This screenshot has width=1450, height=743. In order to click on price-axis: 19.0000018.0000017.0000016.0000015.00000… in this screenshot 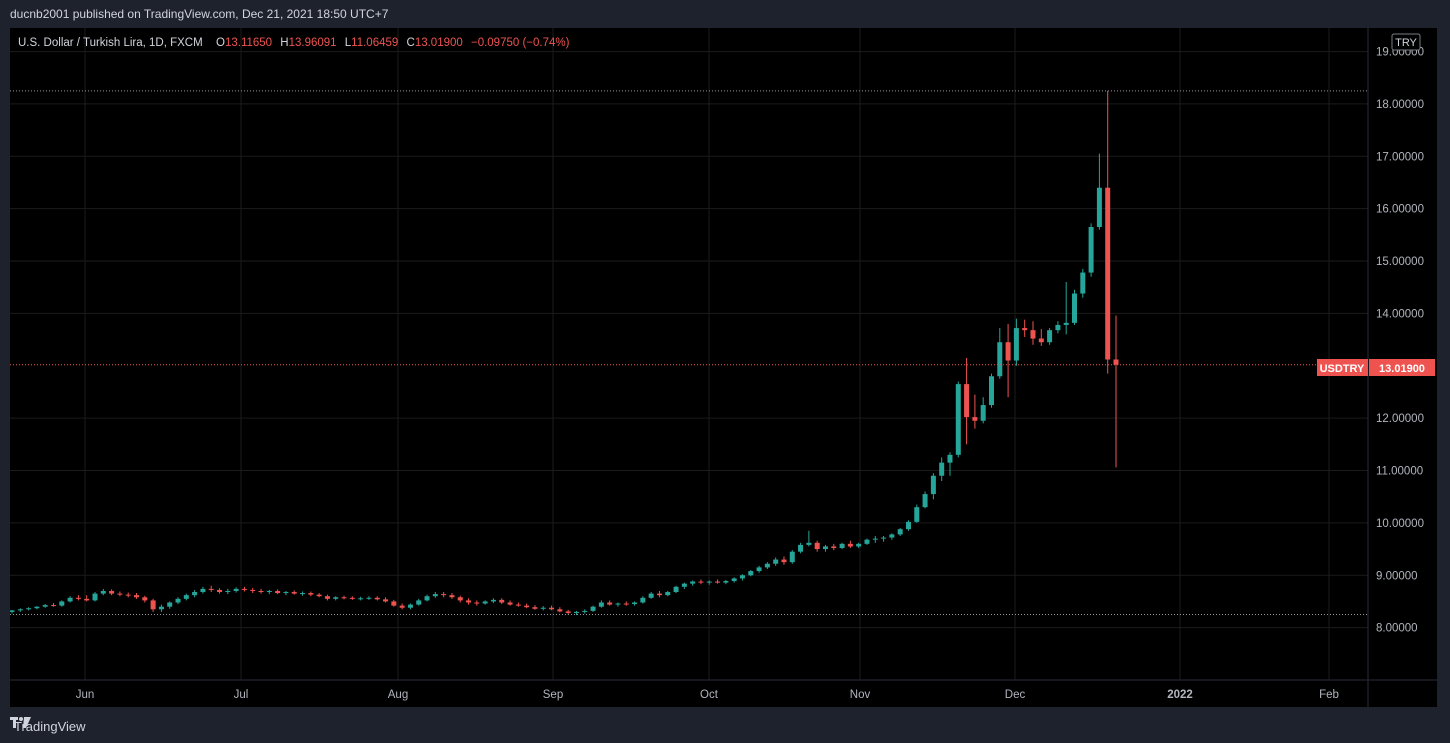, I will do `click(1400, 341)`.